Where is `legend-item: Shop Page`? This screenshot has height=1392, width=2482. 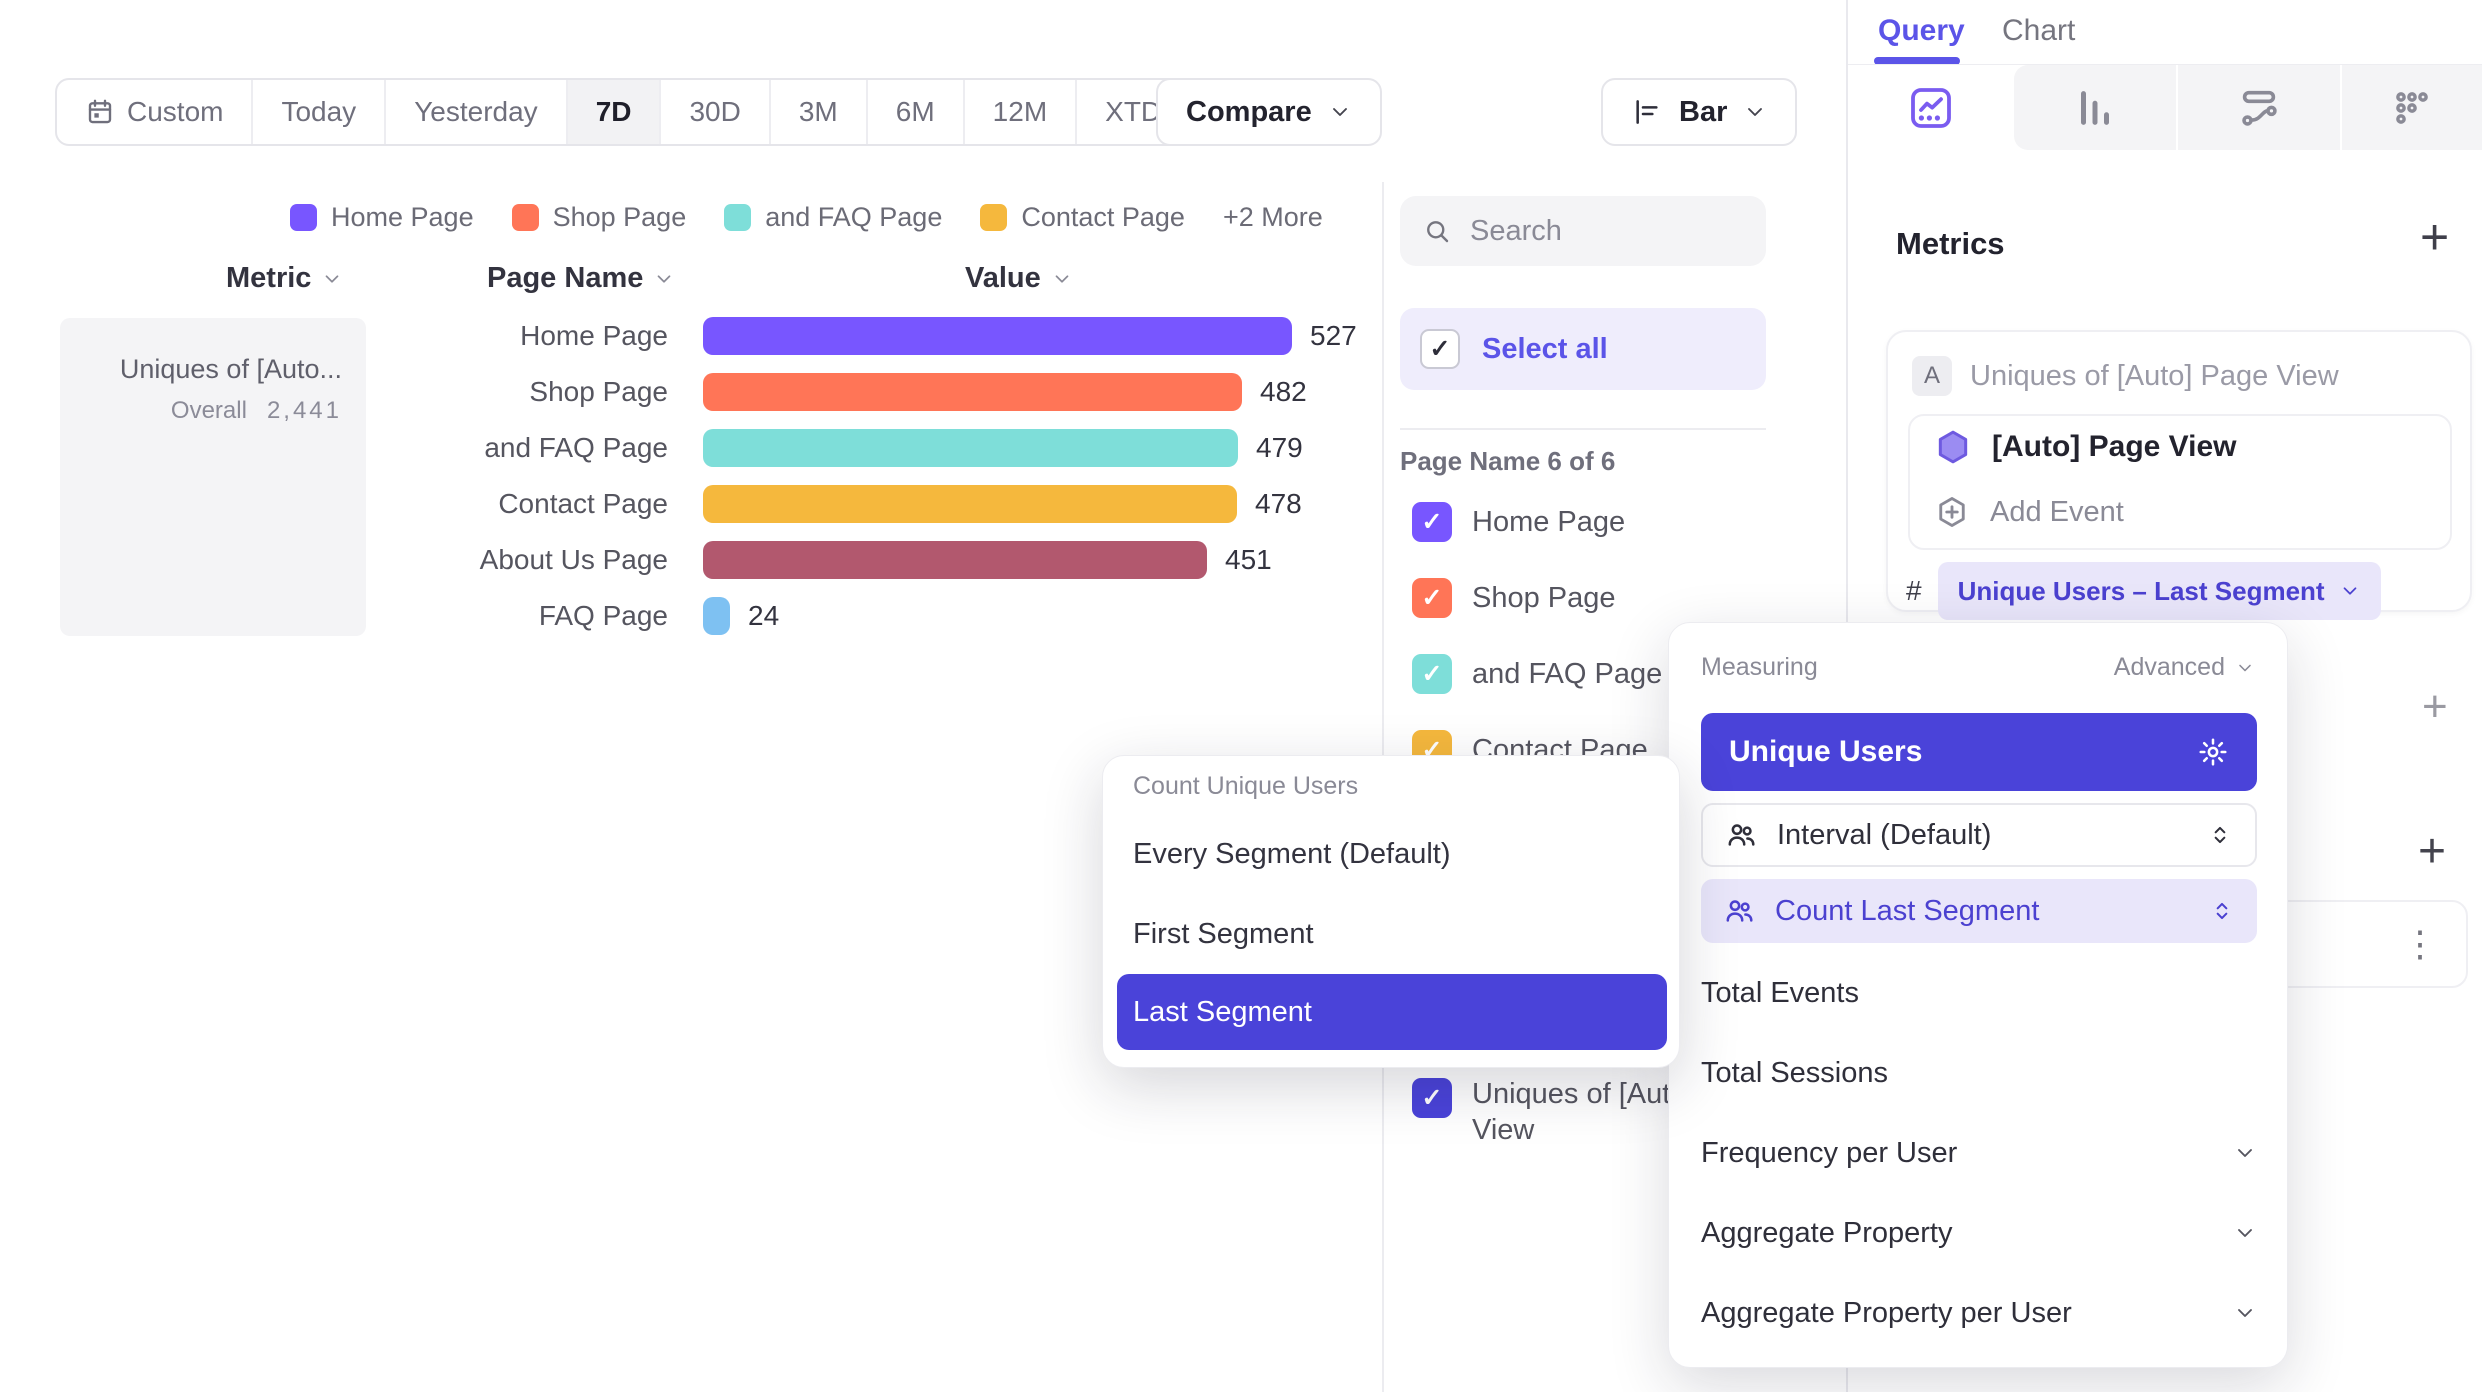
legend-item: Shop Page is located at coordinates (598, 217).